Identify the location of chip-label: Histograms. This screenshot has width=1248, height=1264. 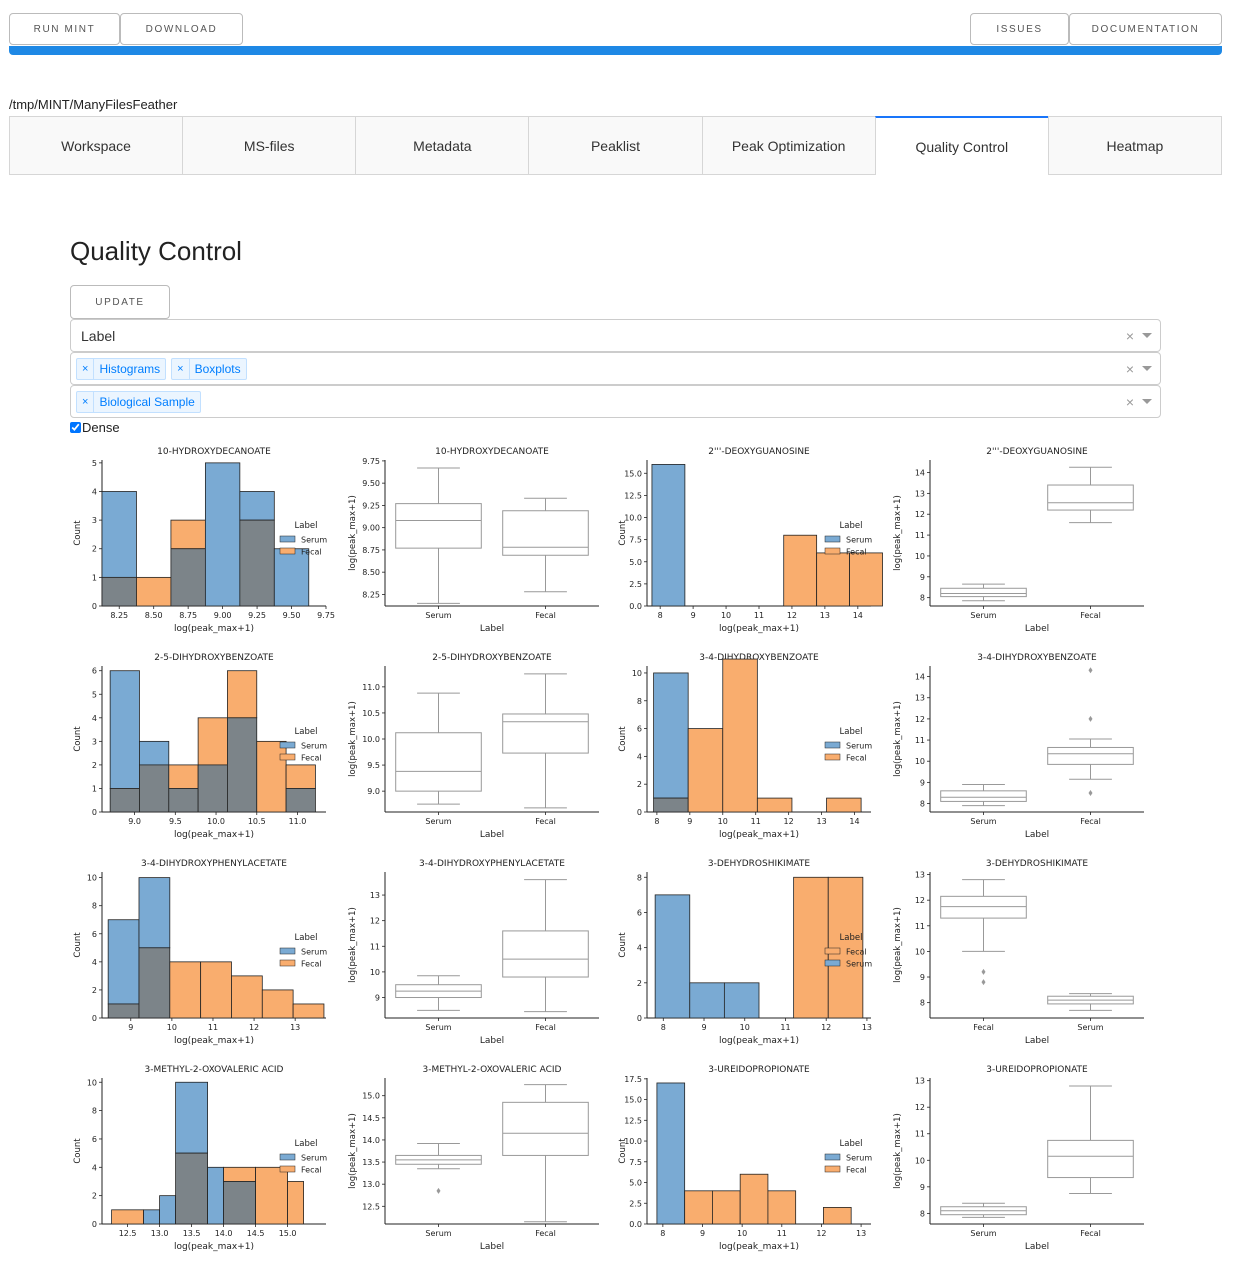
(130, 368).